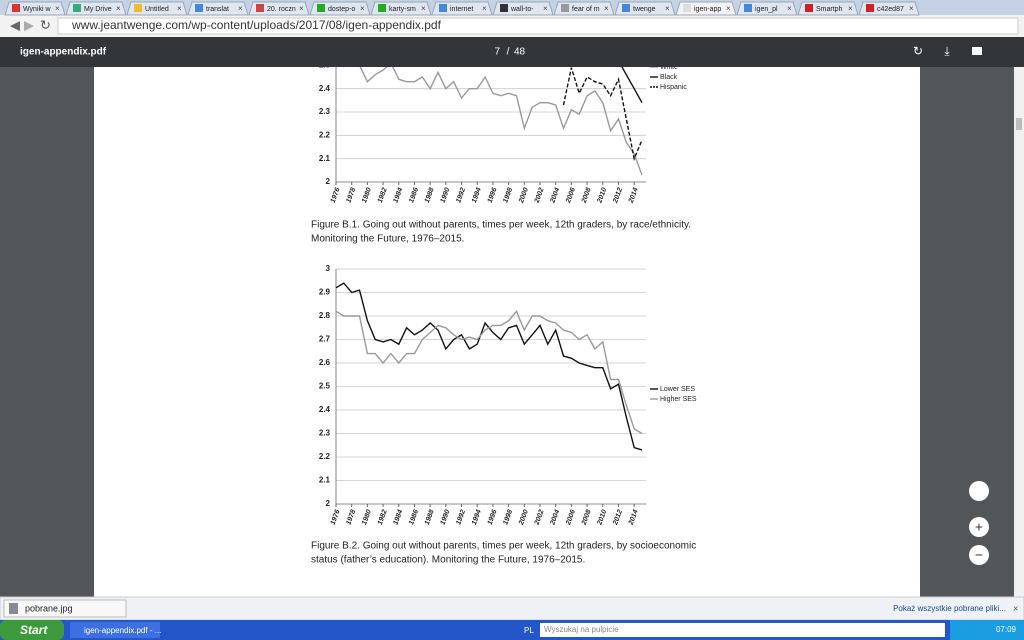  I want to click on tab-title: igen-app, so click(707, 9).